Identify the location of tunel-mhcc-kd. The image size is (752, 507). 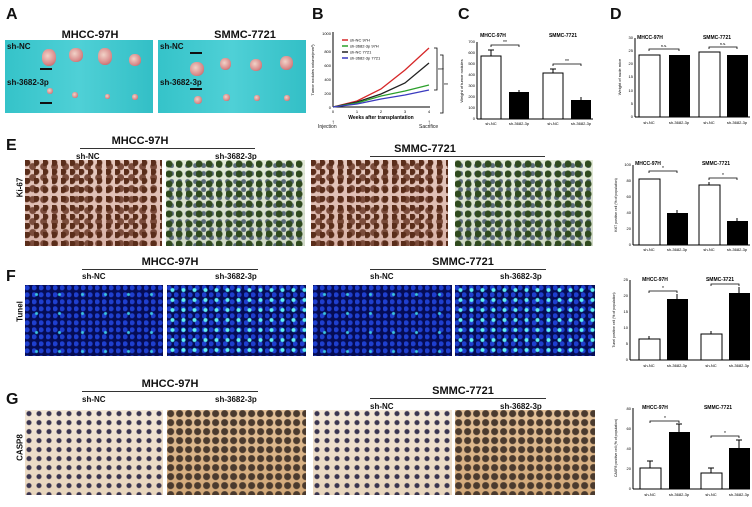
(236, 320).